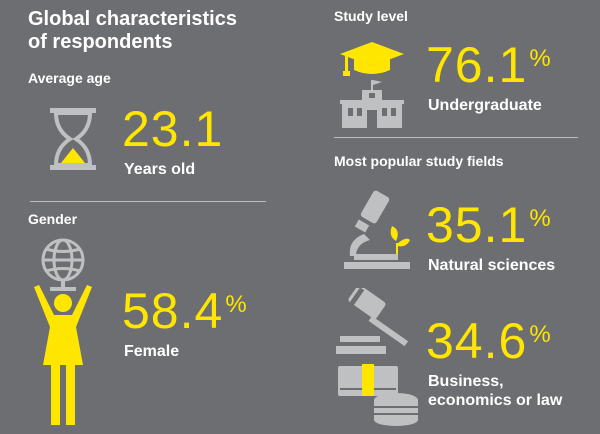 This screenshot has width=600, height=434. I want to click on gender-value: 58.4%, so click(185, 311).